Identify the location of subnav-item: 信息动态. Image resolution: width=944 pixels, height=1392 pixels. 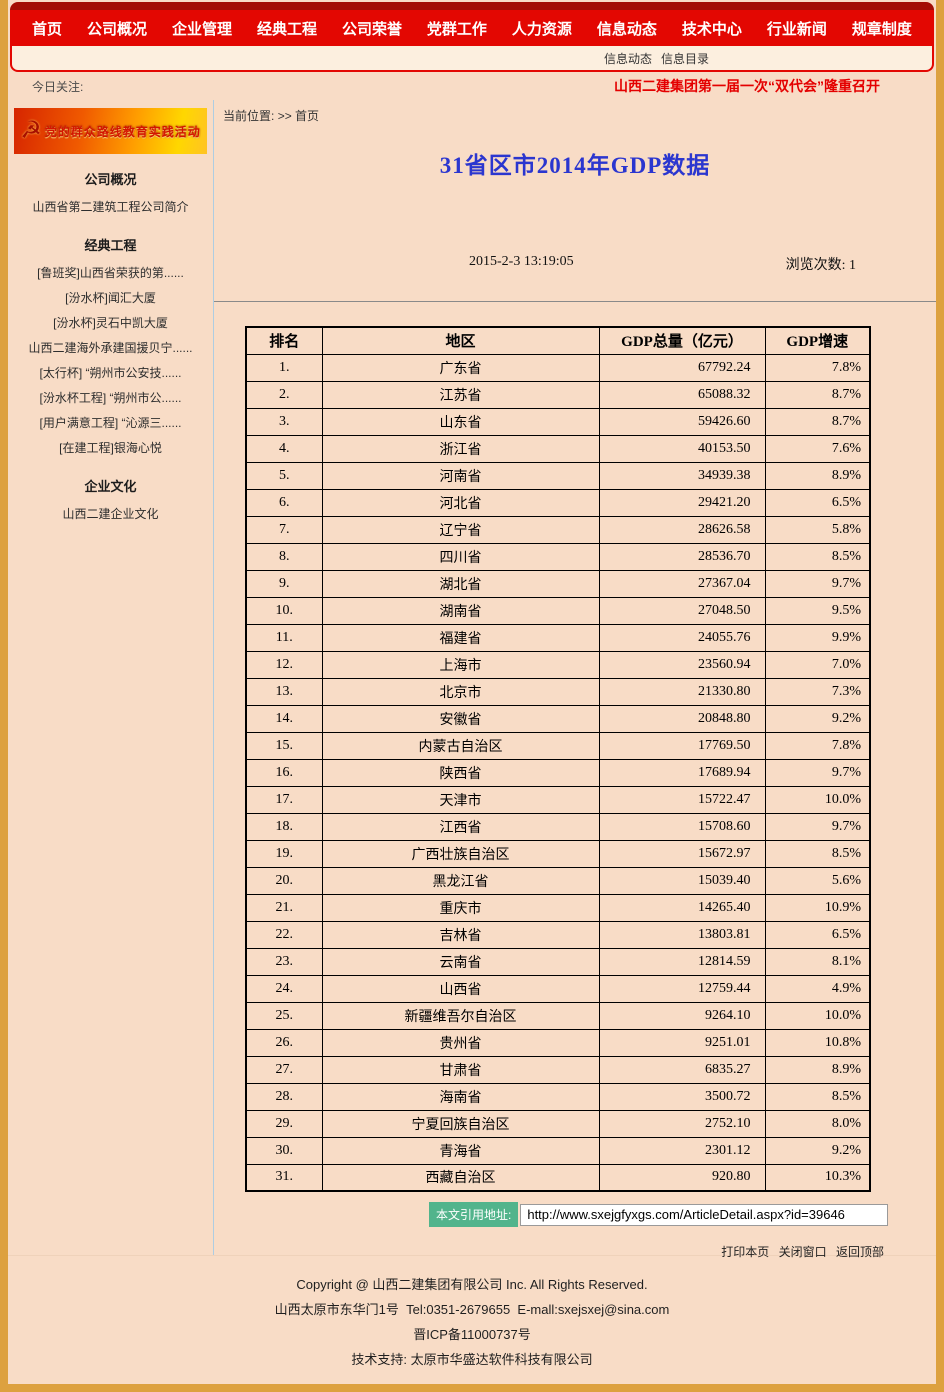
(628, 58).